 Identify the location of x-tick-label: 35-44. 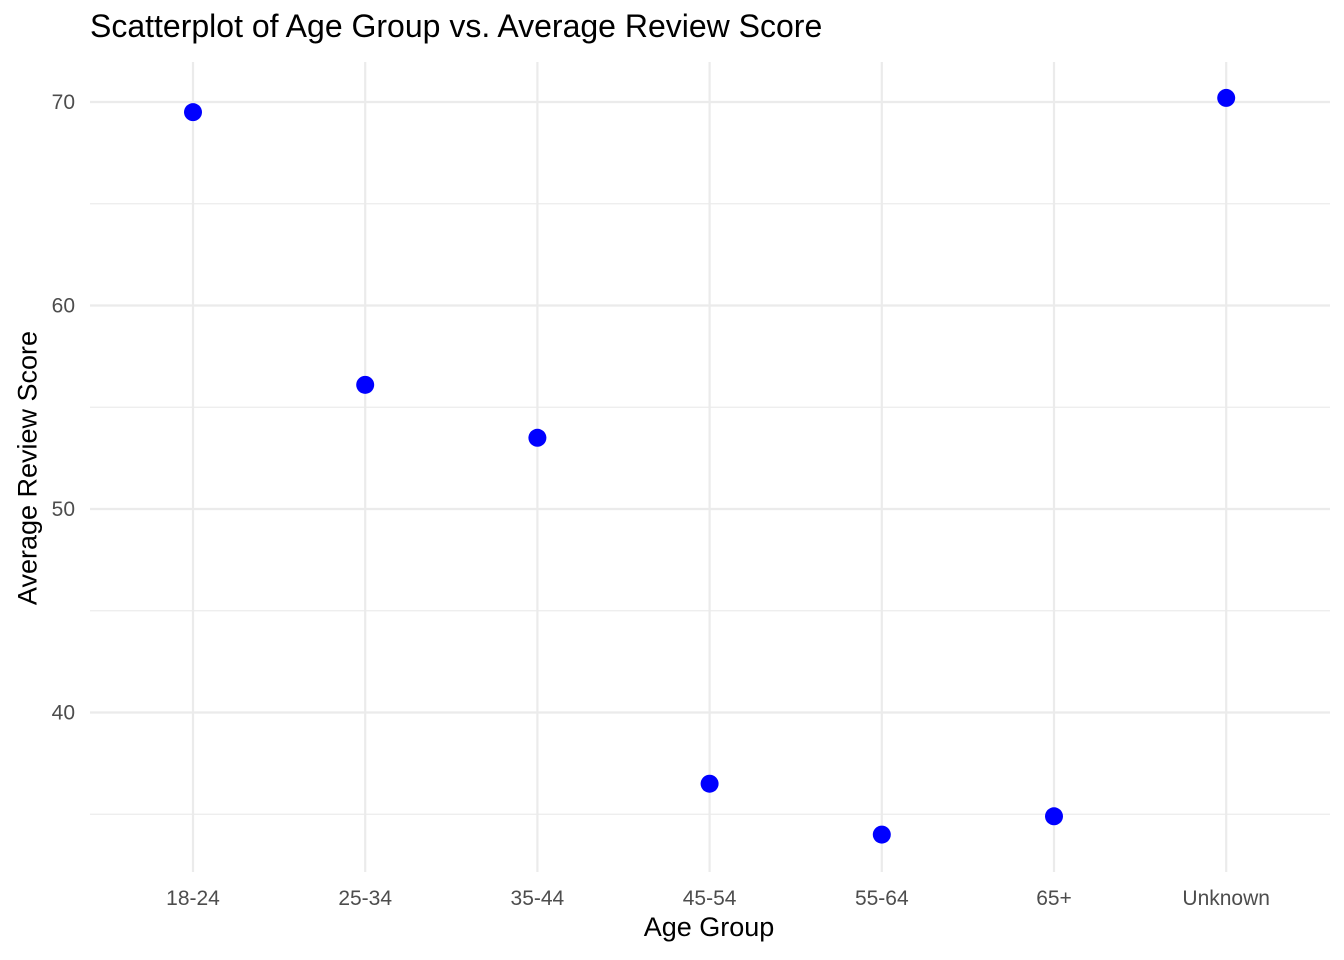
(538, 898).